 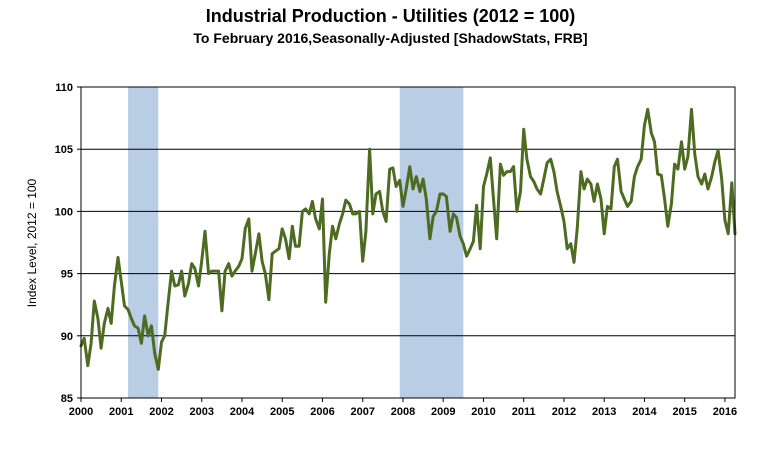 What do you see at coordinates (403, 412) in the screenshot?
I see `x-tick-label: 2008` at bounding box center [403, 412].